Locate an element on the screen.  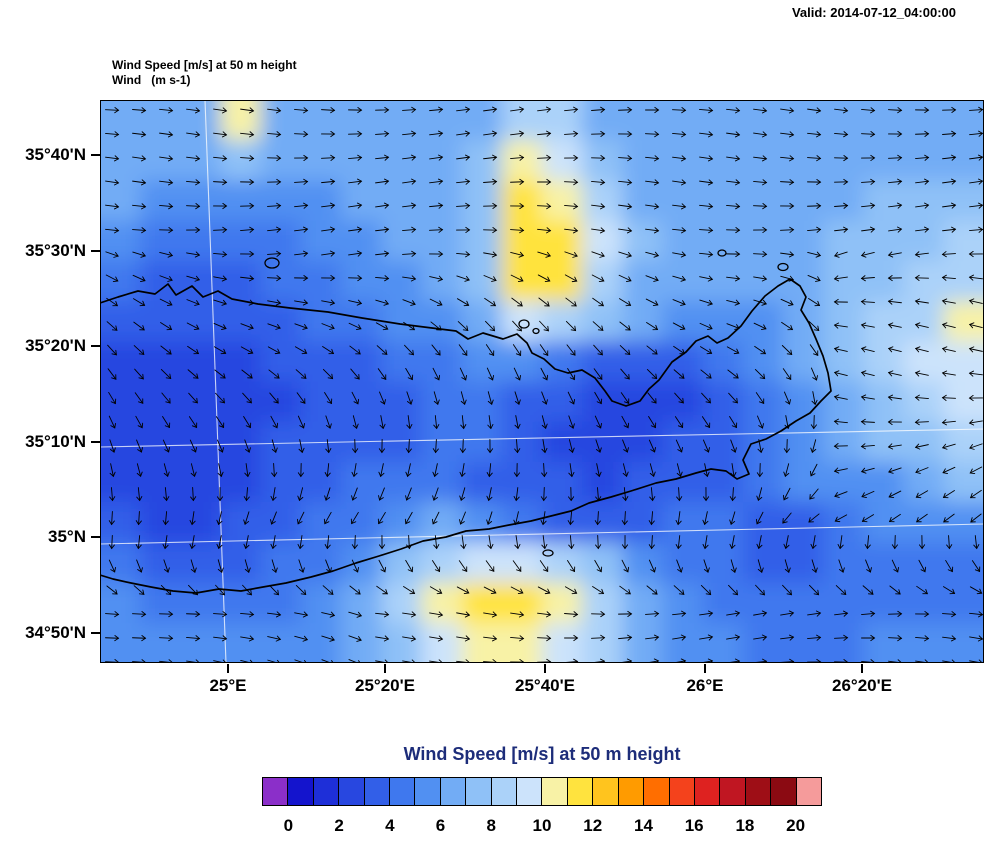
y-axis-label: 34°50'N is located at coordinates (55, 632).